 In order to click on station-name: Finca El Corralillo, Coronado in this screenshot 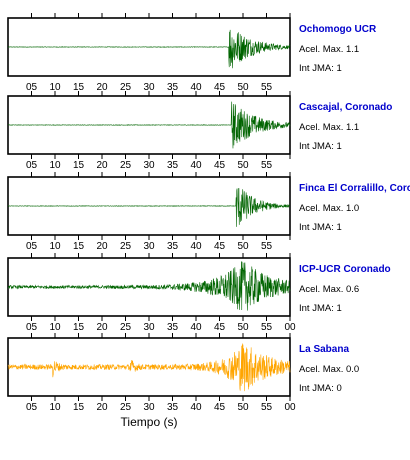, I will do `click(354, 188)`.